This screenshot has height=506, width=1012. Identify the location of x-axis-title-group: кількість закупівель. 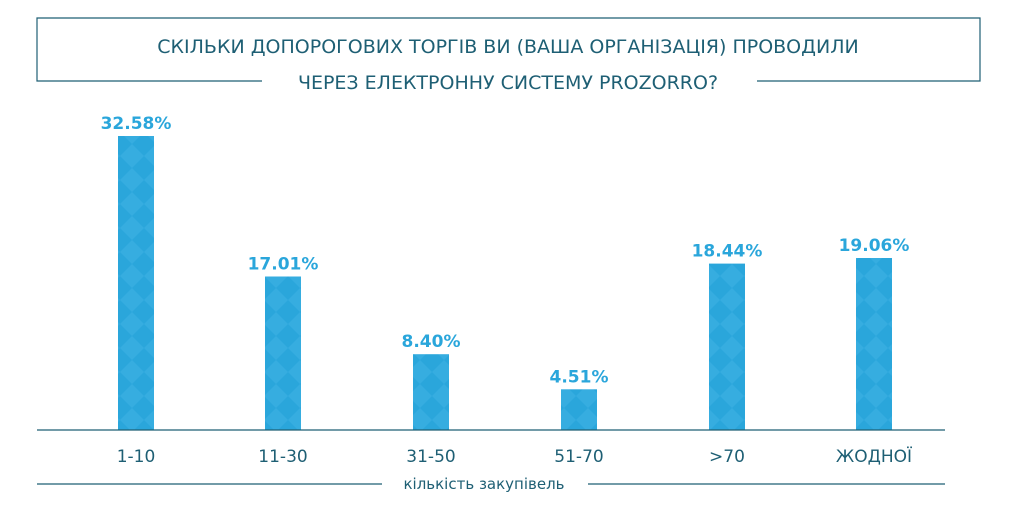
(491, 484).